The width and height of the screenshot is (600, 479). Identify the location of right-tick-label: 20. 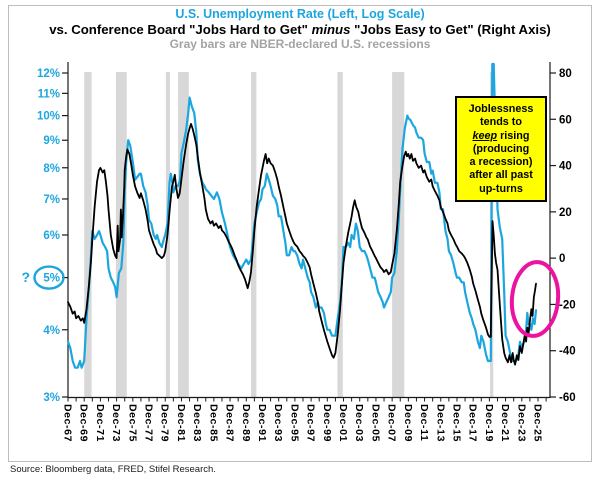
(565, 213).